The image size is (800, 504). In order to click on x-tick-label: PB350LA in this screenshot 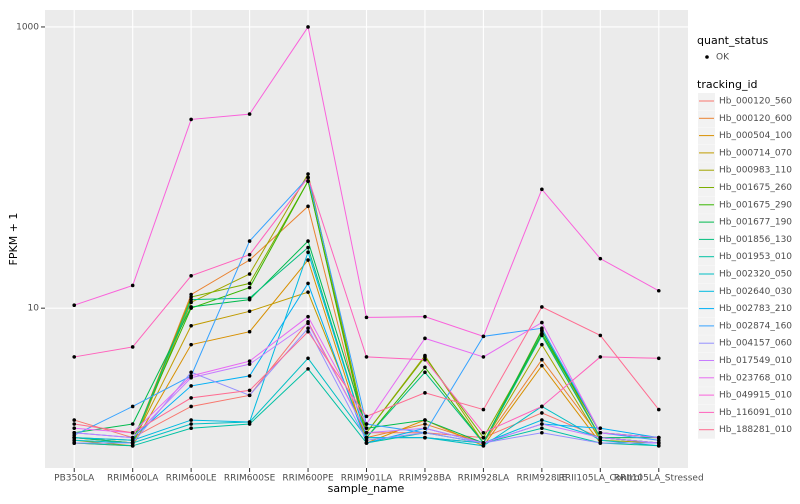, I will do `click(74, 479)`.